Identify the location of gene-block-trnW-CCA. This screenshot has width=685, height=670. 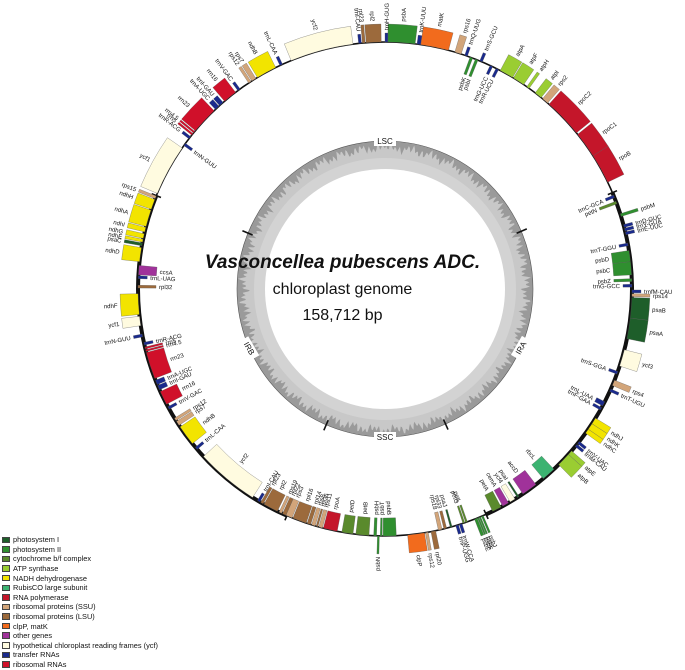
(462, 528).